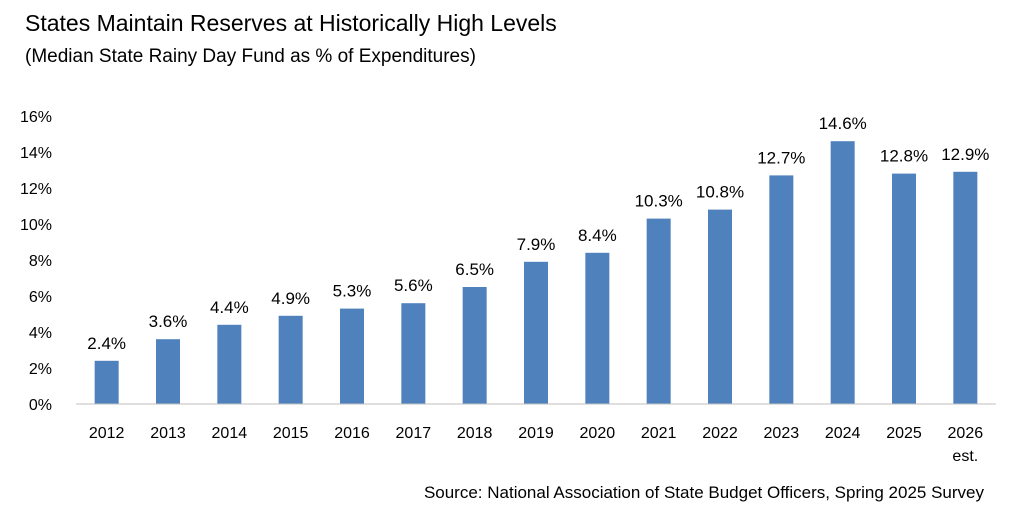 Image resolution: width=1024 pixels, height=518 pixels. Describe the element at coordinates (597, 235) in the screenshot. I see `data-label: 8.4%` at that location.